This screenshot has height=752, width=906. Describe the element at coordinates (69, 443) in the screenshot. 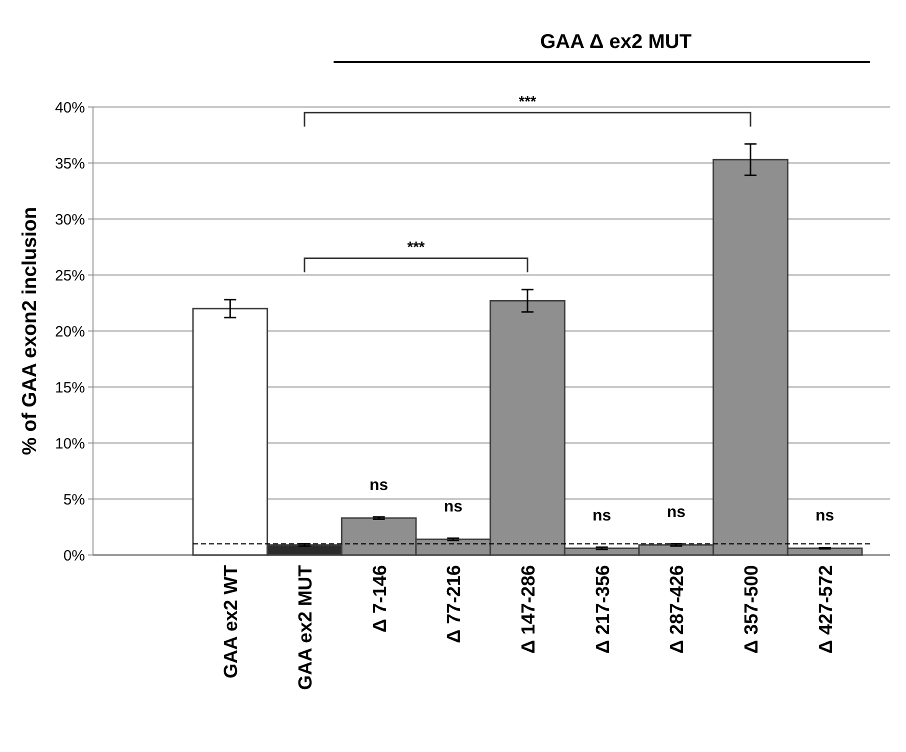

I see `y-tick-label: 10%` at that location.